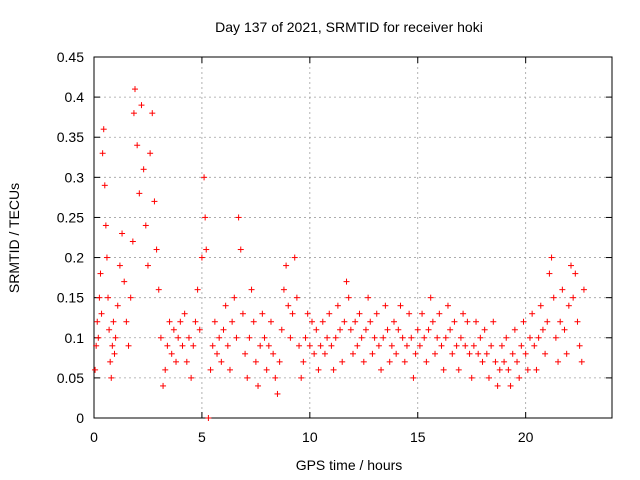  What do you see at coordinates (75, 177) in the screenshot?
I see `y-tick-label: 0.3` at bounding box center [75, 177].